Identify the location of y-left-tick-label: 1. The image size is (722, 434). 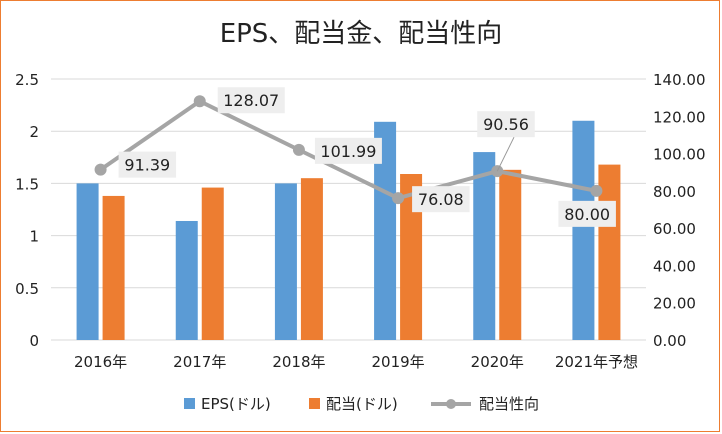
(34, 237).